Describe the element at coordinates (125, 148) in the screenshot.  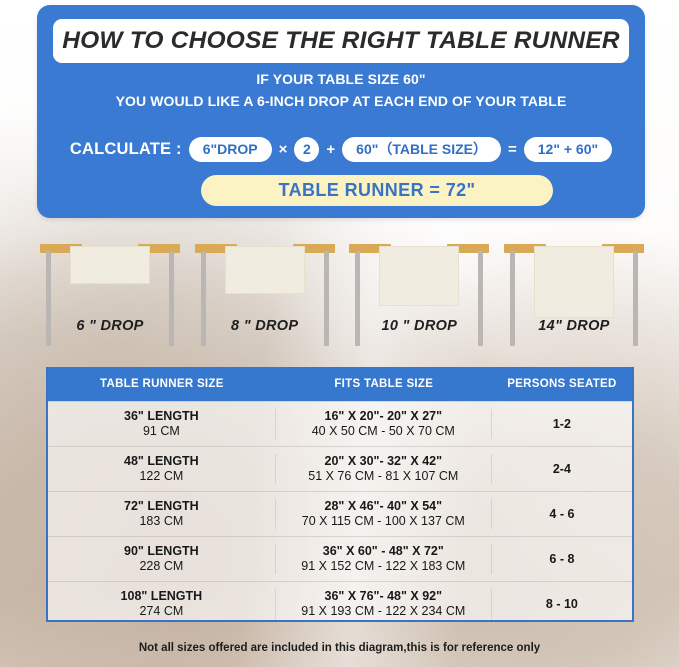
I see `calculate-label: CALCULATE :` at that location.